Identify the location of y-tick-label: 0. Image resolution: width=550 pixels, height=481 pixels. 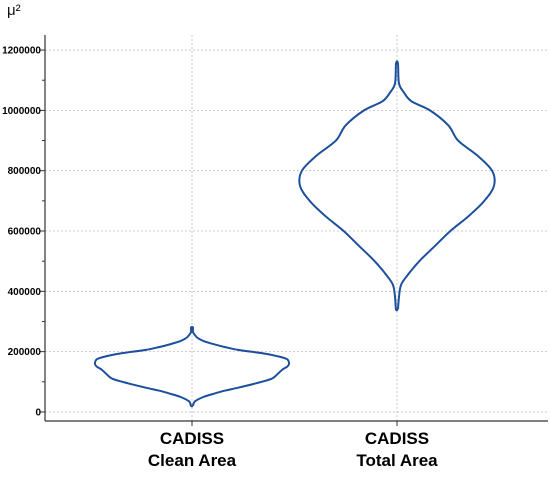
(38, 412).